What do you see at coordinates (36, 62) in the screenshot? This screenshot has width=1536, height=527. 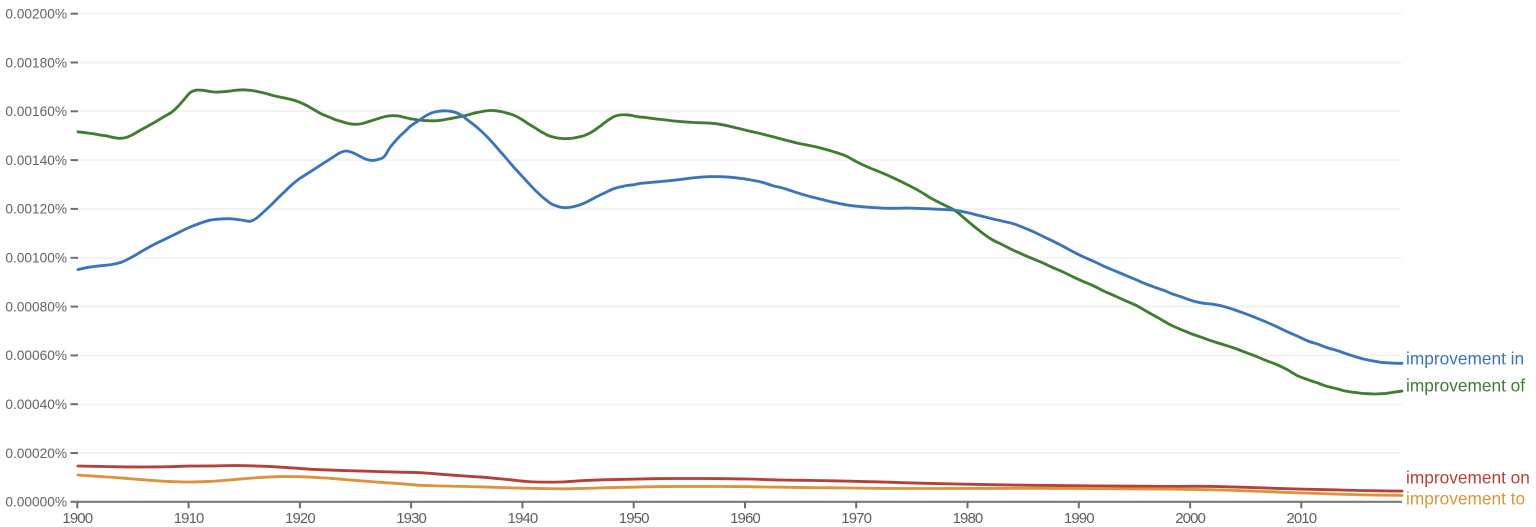 I see `svg-text: 0.00180%` at bounding box center [36, 62].